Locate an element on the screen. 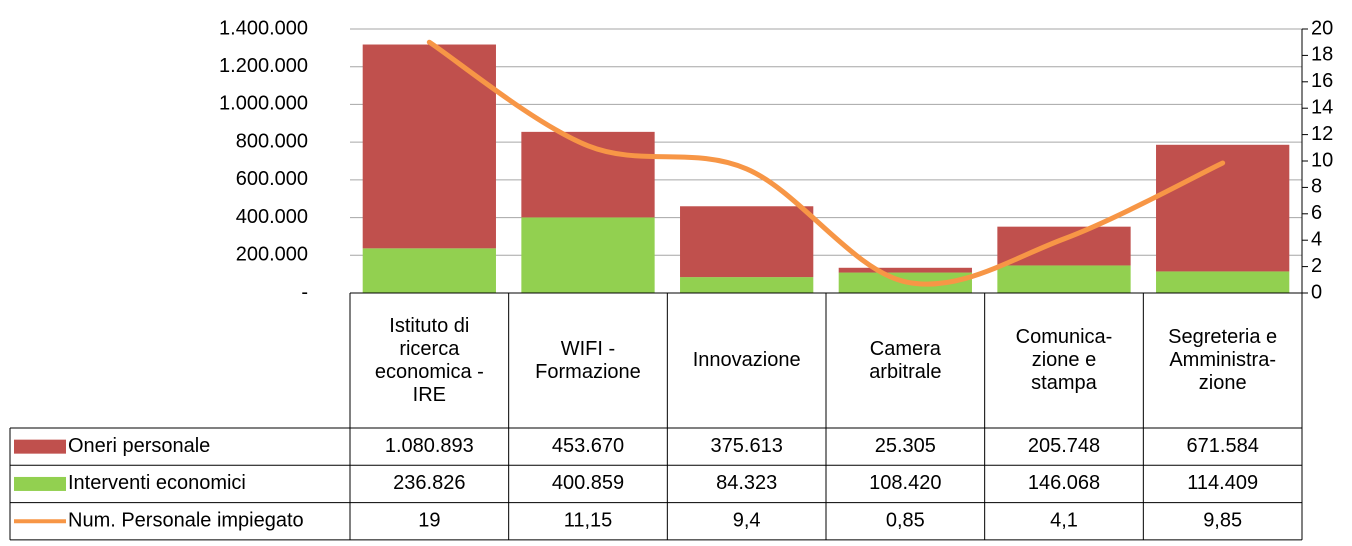  y-tick-label: 1.400.000 is located at coordinates (263, 28).